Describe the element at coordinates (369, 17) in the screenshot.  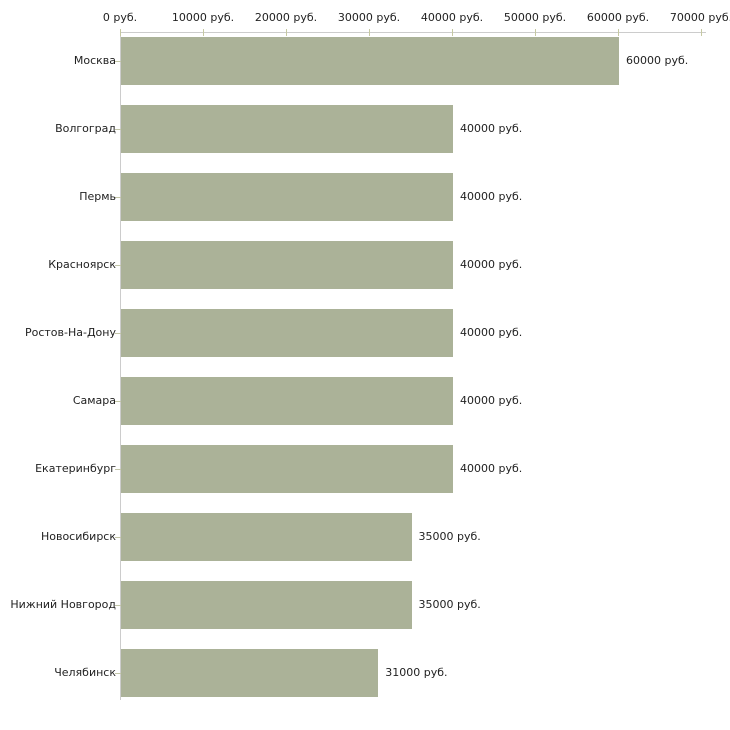
I see `x-axis-tick-label: 30000 руб.` at that location.